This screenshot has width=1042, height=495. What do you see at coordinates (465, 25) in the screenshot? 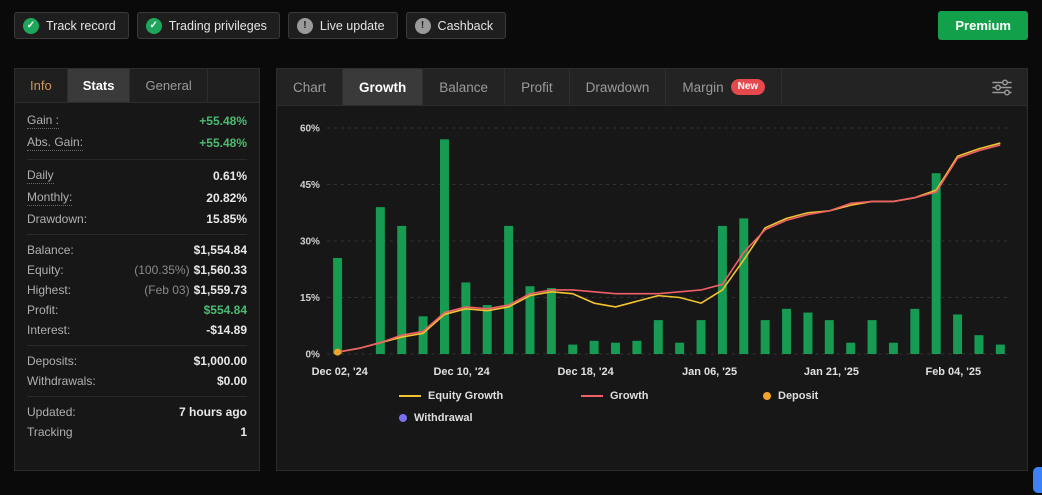
I see `badge-label: Cashback` at bounding box center [465, 25].